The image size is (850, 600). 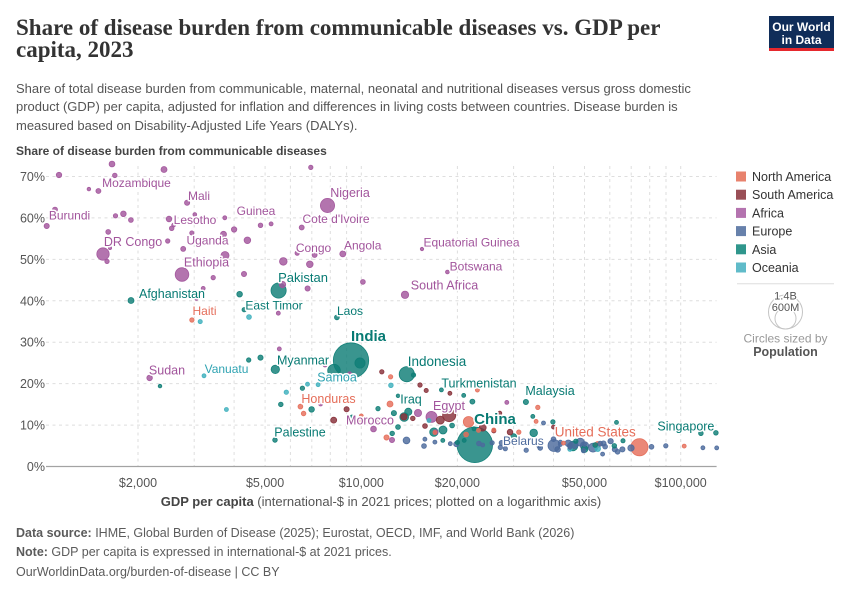 What do you see at coordinates (337, 378) in the screenshot?
I see `svg-text: Samoa` at bounding box center [337, 378].